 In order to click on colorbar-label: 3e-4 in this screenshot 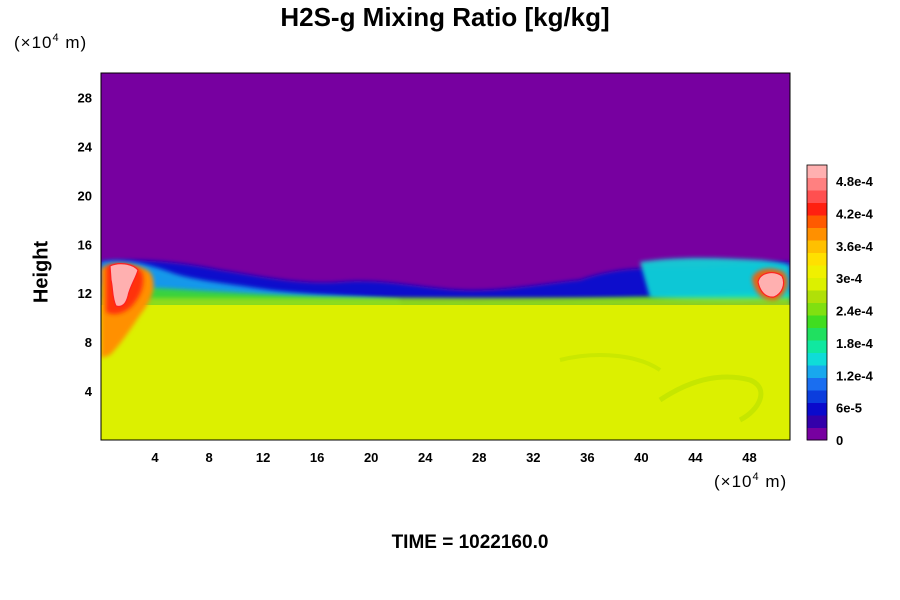, I will do `click(849, 278)`.